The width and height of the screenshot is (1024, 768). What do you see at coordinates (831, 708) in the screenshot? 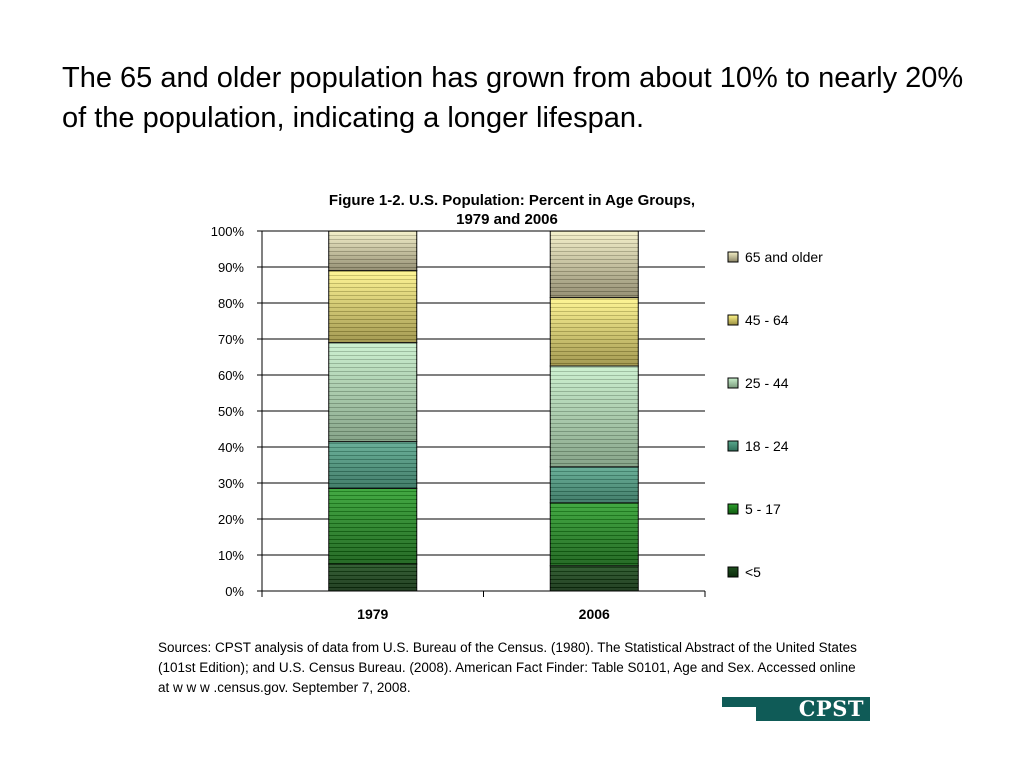
I see `logo-text: CPST` at bounding box center [831, 708].